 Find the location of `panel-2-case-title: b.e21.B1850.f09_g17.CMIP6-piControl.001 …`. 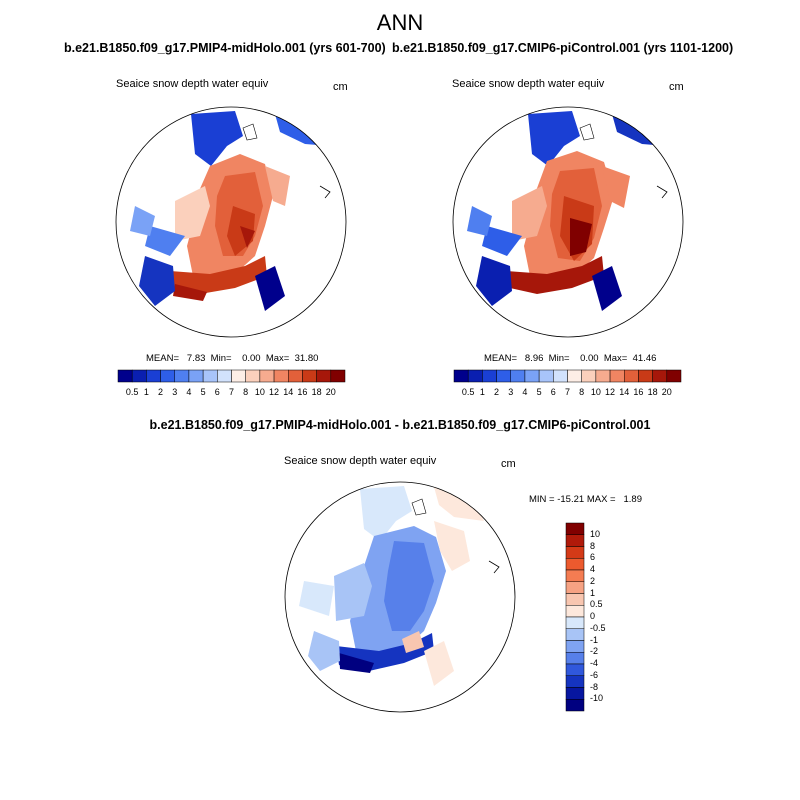

panel-2-case-title: b.e21.B1850.f09_g17.CMIP6-piControl.001 … is located at coordinates (563, 48).